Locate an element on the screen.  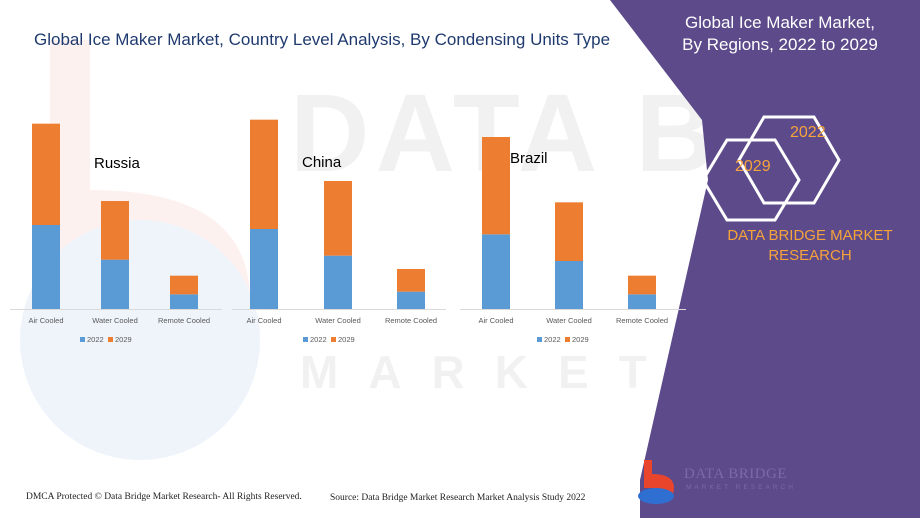
data-bridge-logo-icon is located at coordinates (656, 482).